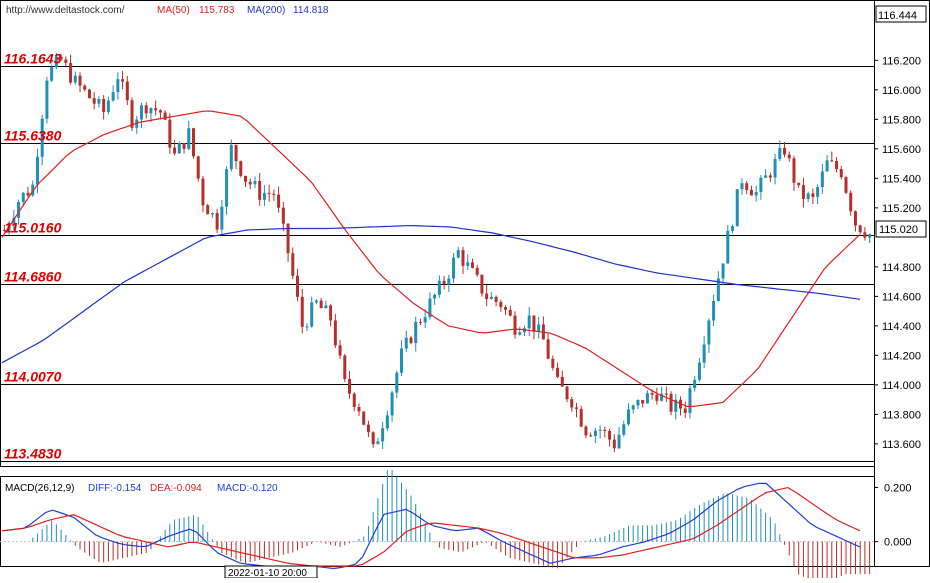  Describe the element at coordinates (311, 10) in the screenshot. I see `ma200-value: 114.818` at that location.